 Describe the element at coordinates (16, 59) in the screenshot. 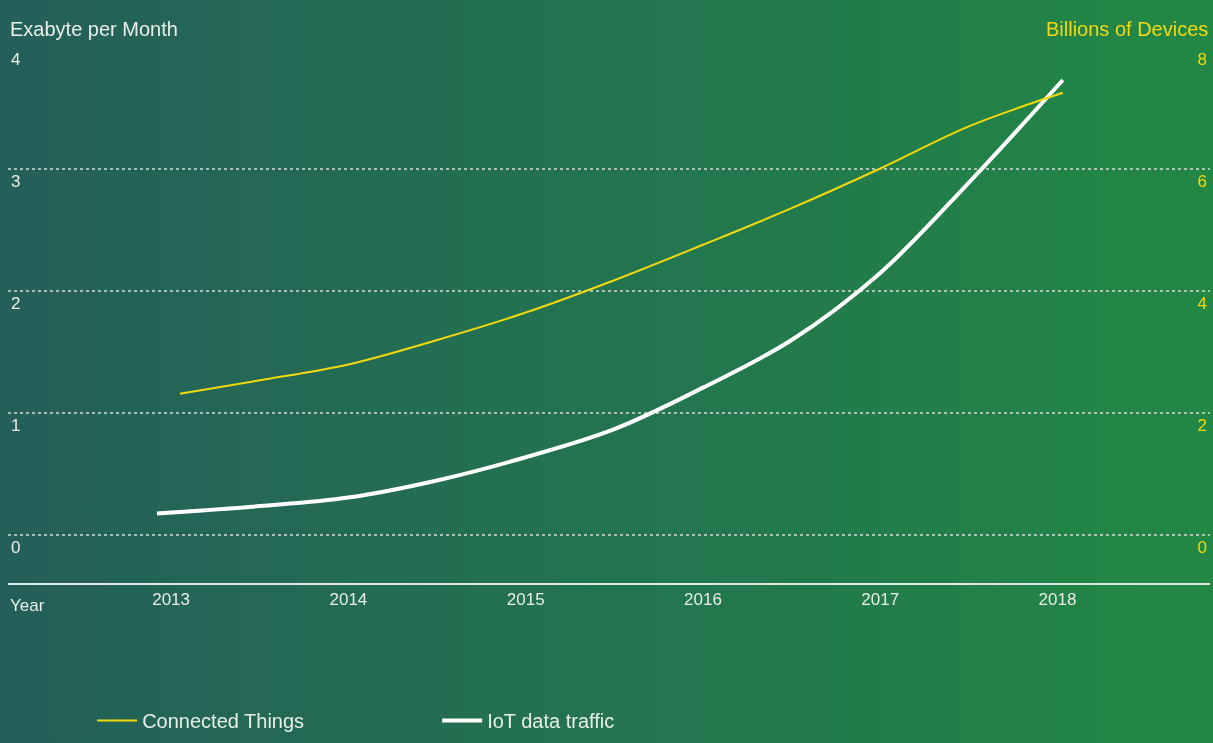

I see `y-tick-label: 4` at that location.